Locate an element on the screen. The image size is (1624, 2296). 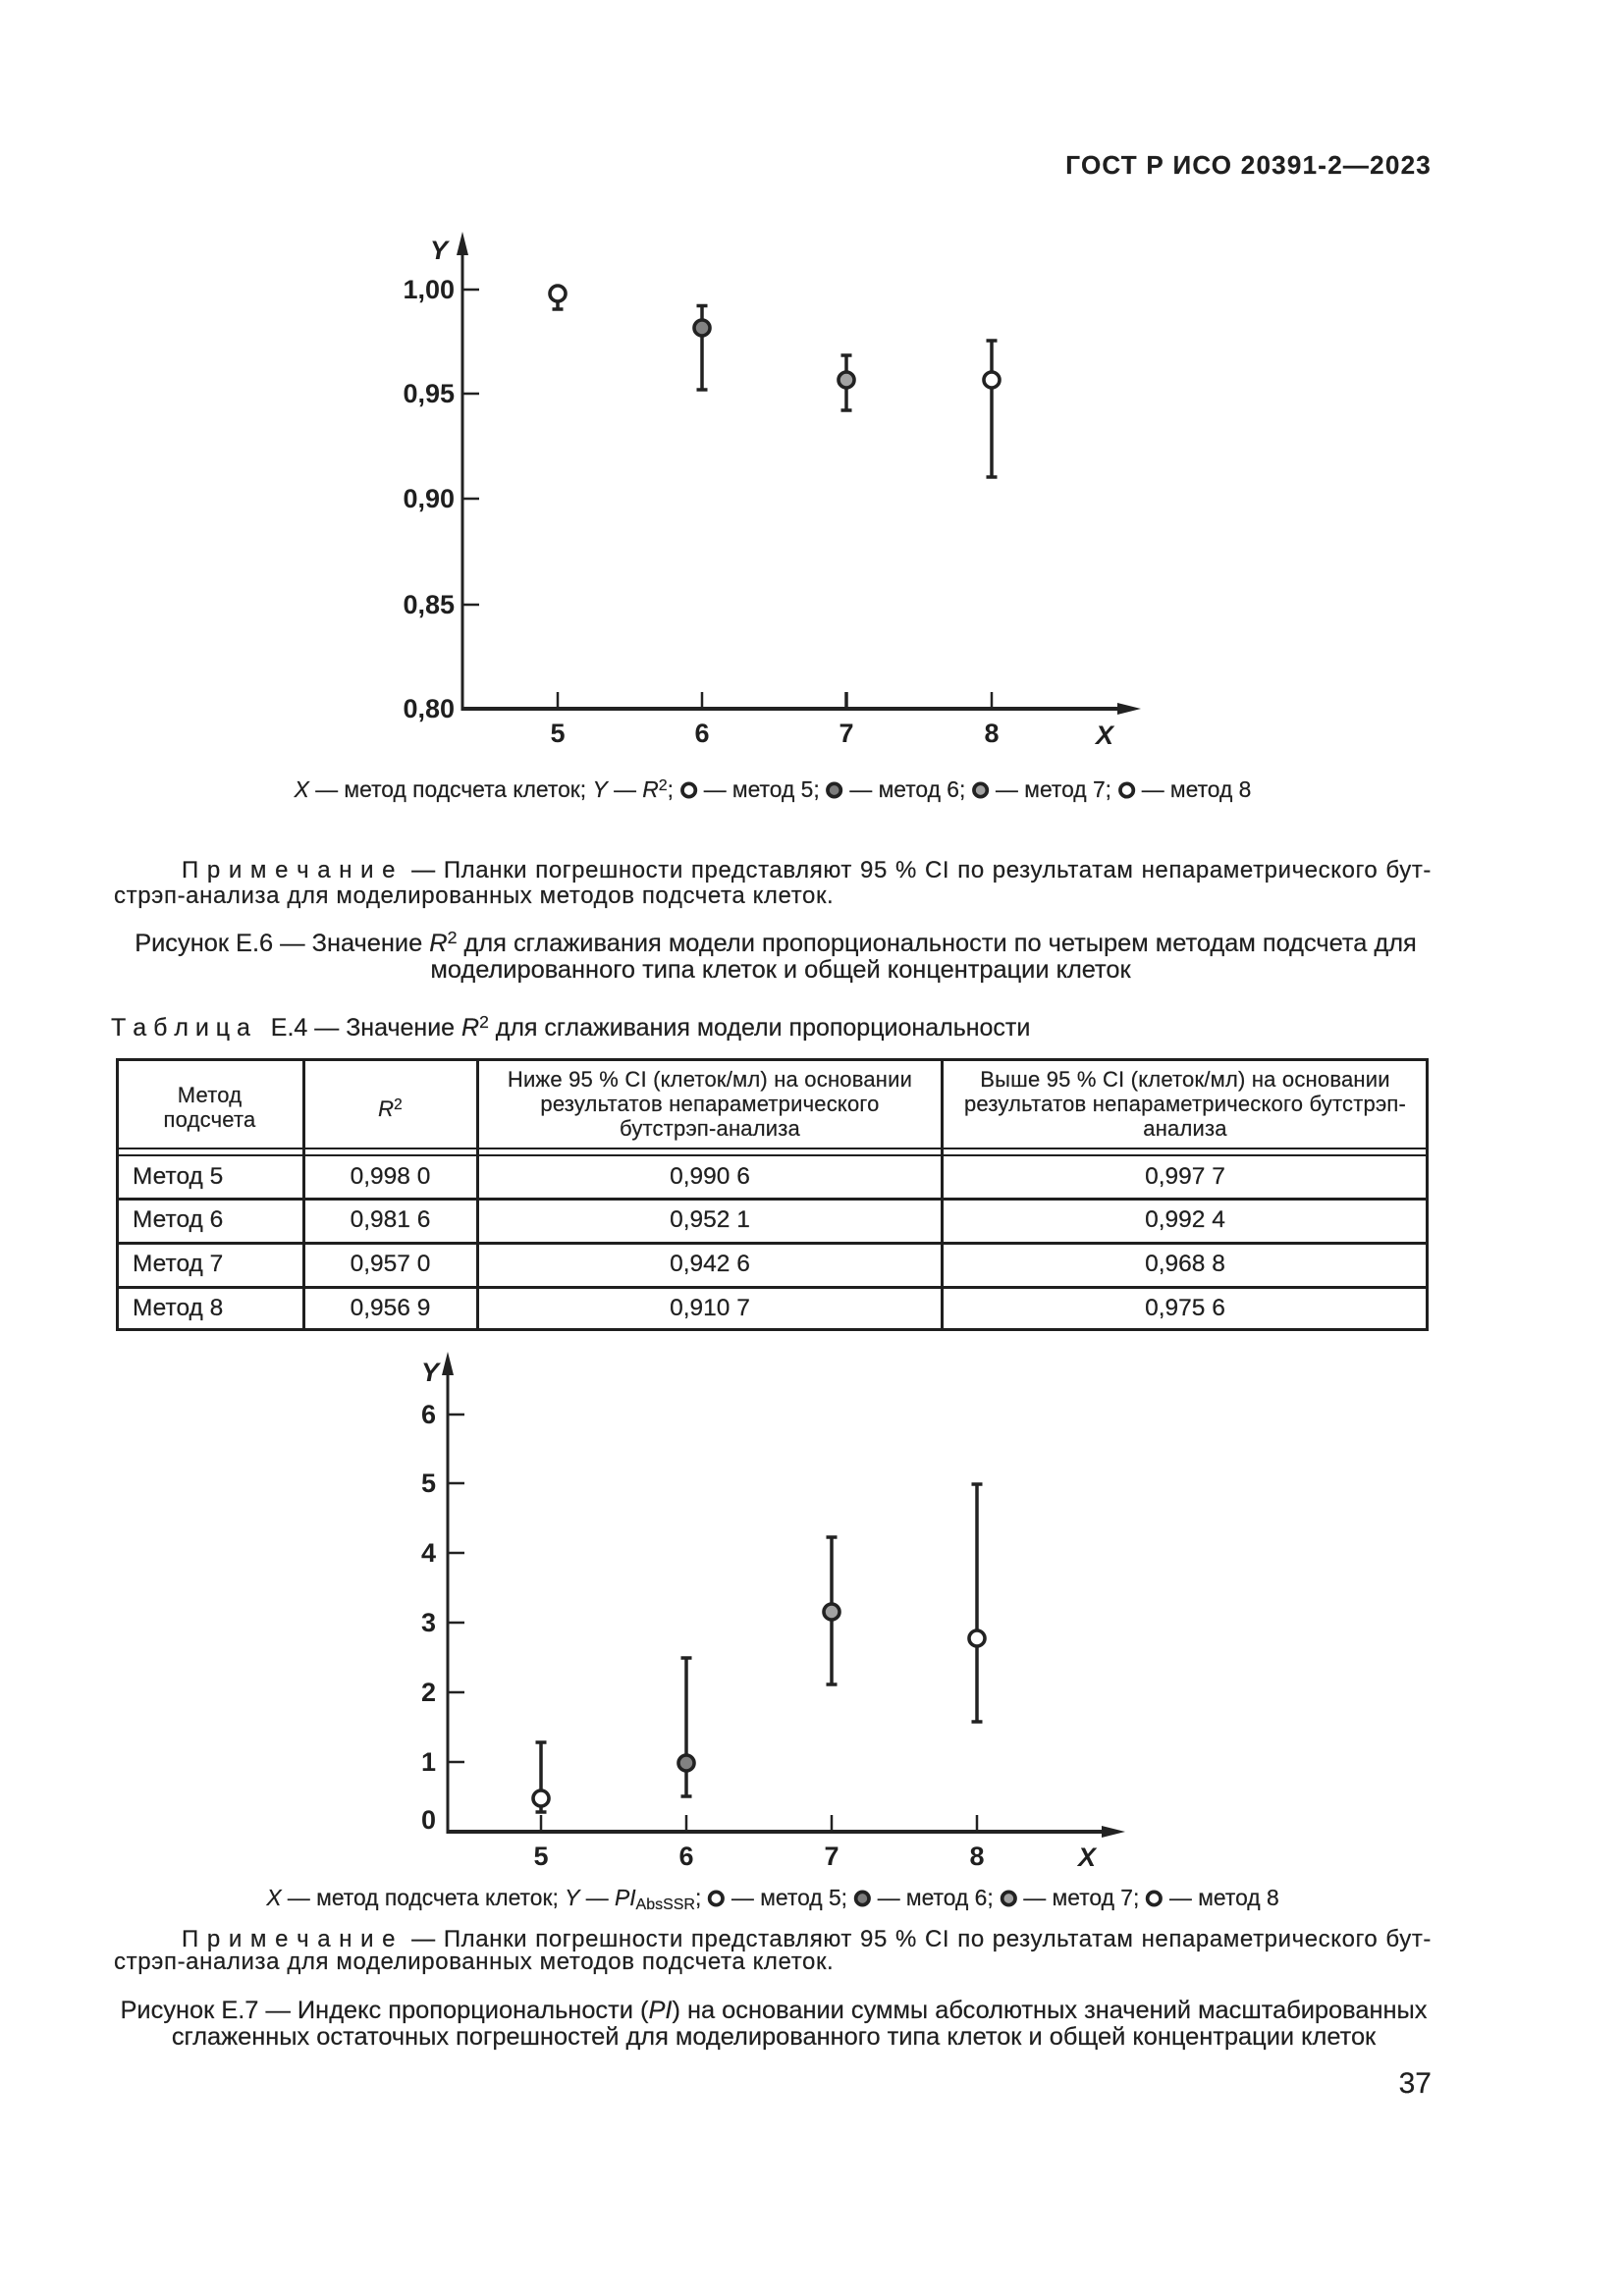
svg-text: 1 is located at coordinates (428, 1762).